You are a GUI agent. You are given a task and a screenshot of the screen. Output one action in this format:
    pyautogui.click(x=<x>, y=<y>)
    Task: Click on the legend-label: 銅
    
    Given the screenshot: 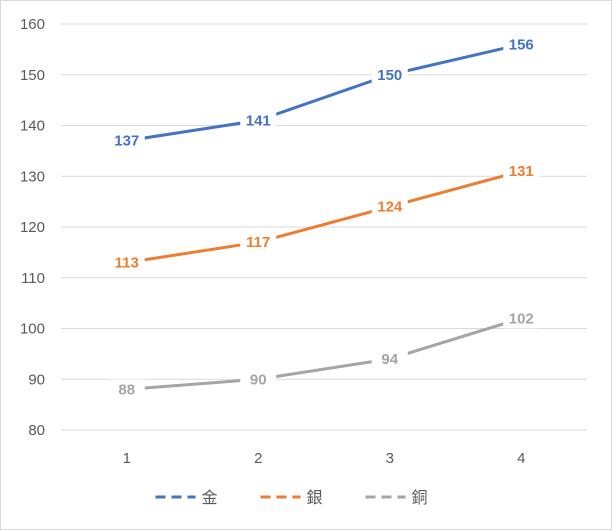 What is the action you would take?
    pyautogui.click(x=420, y=497)
    